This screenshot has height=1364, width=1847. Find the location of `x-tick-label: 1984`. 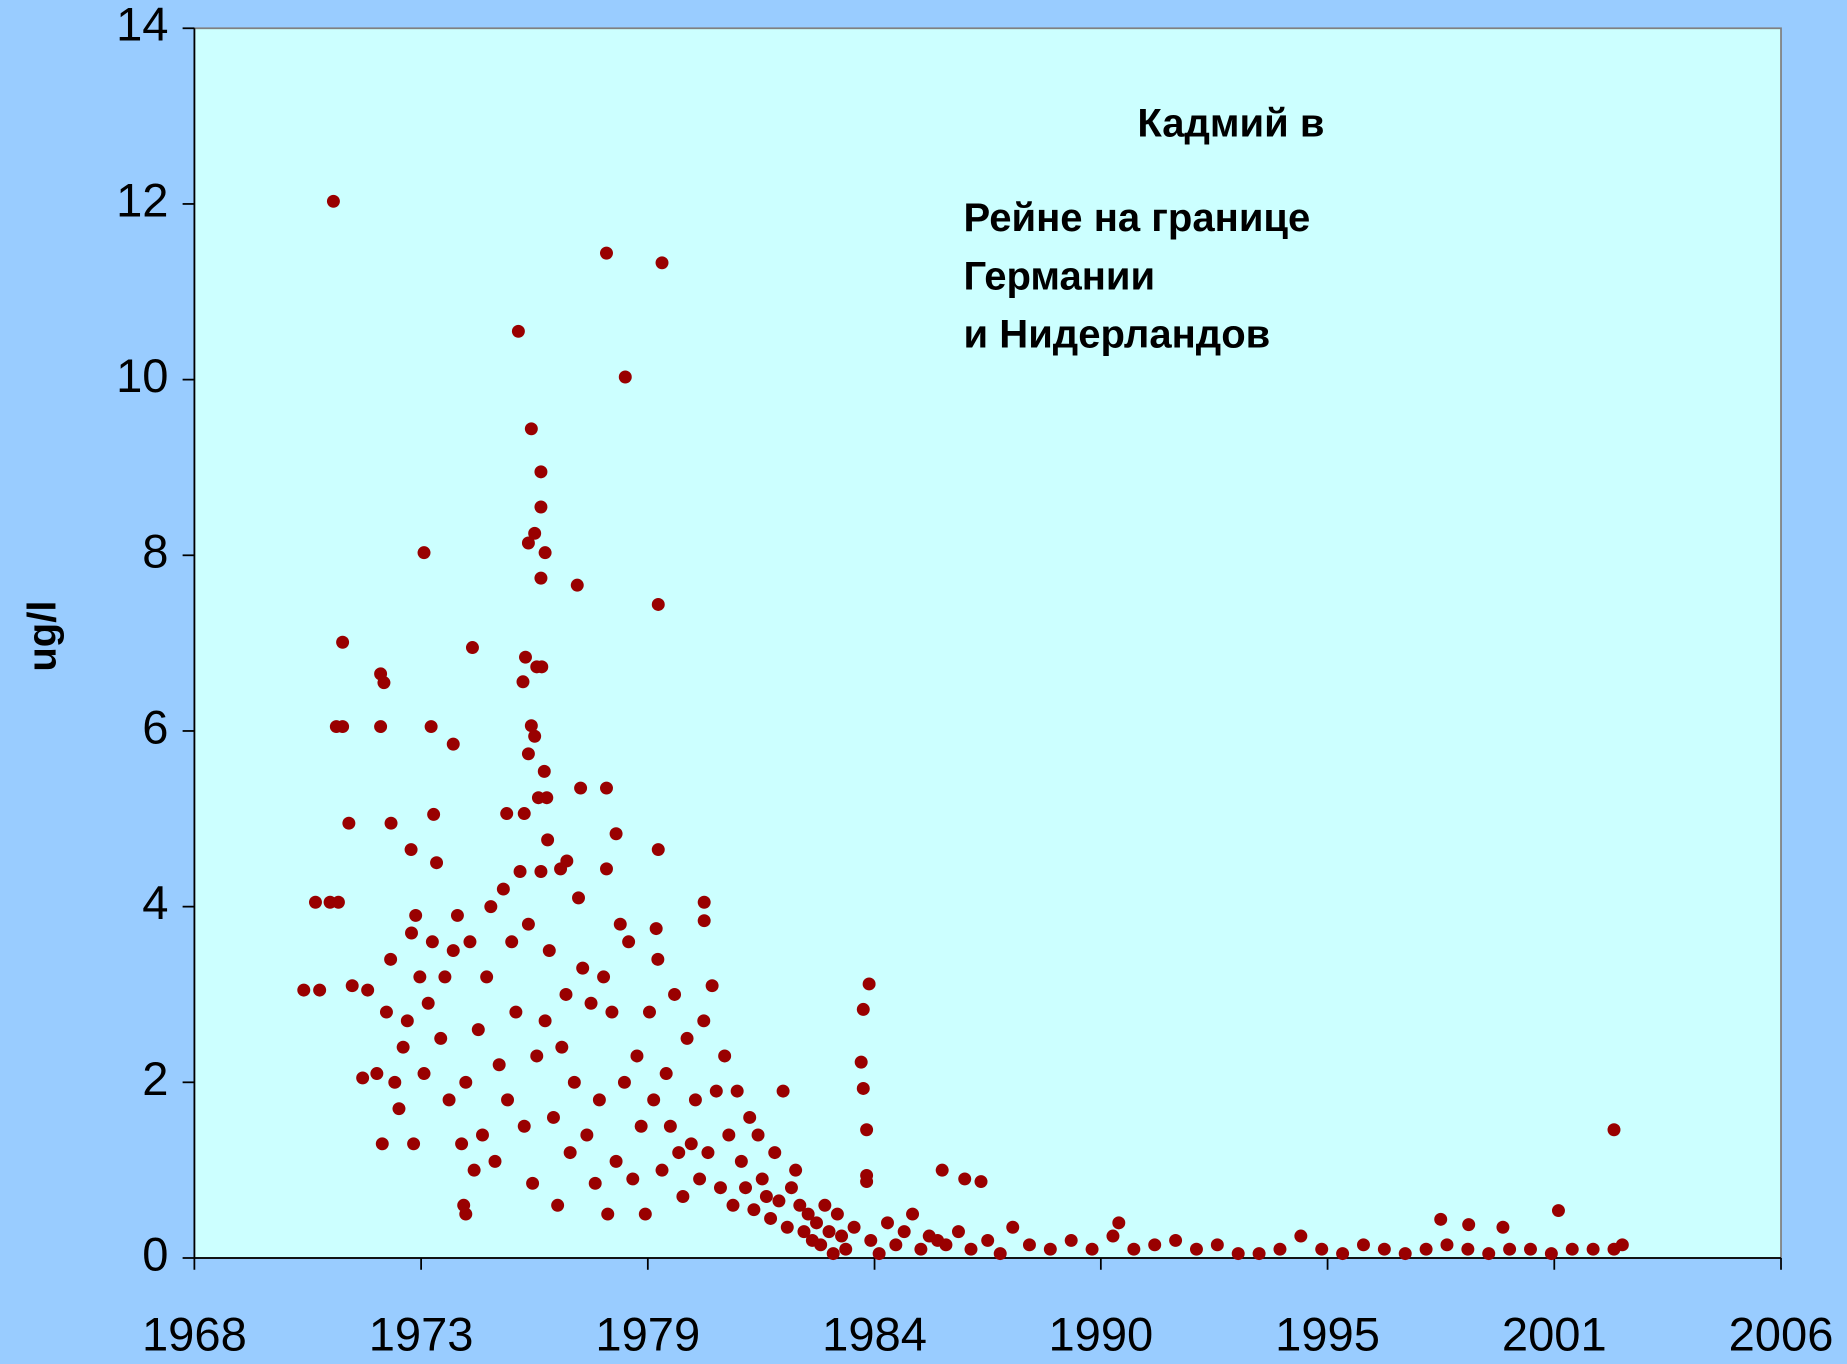

x-tick-label: 1984 is located at coordinates (874, 1334).